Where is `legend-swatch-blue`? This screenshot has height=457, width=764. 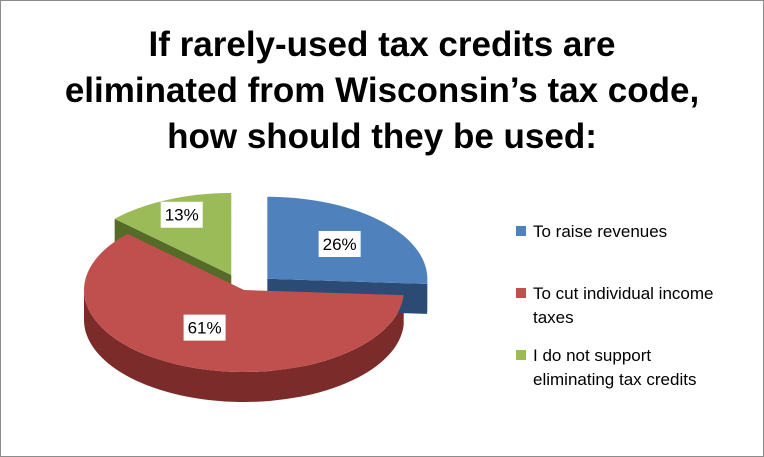 legend-swatch-blue is located at coordinates (521, 231).